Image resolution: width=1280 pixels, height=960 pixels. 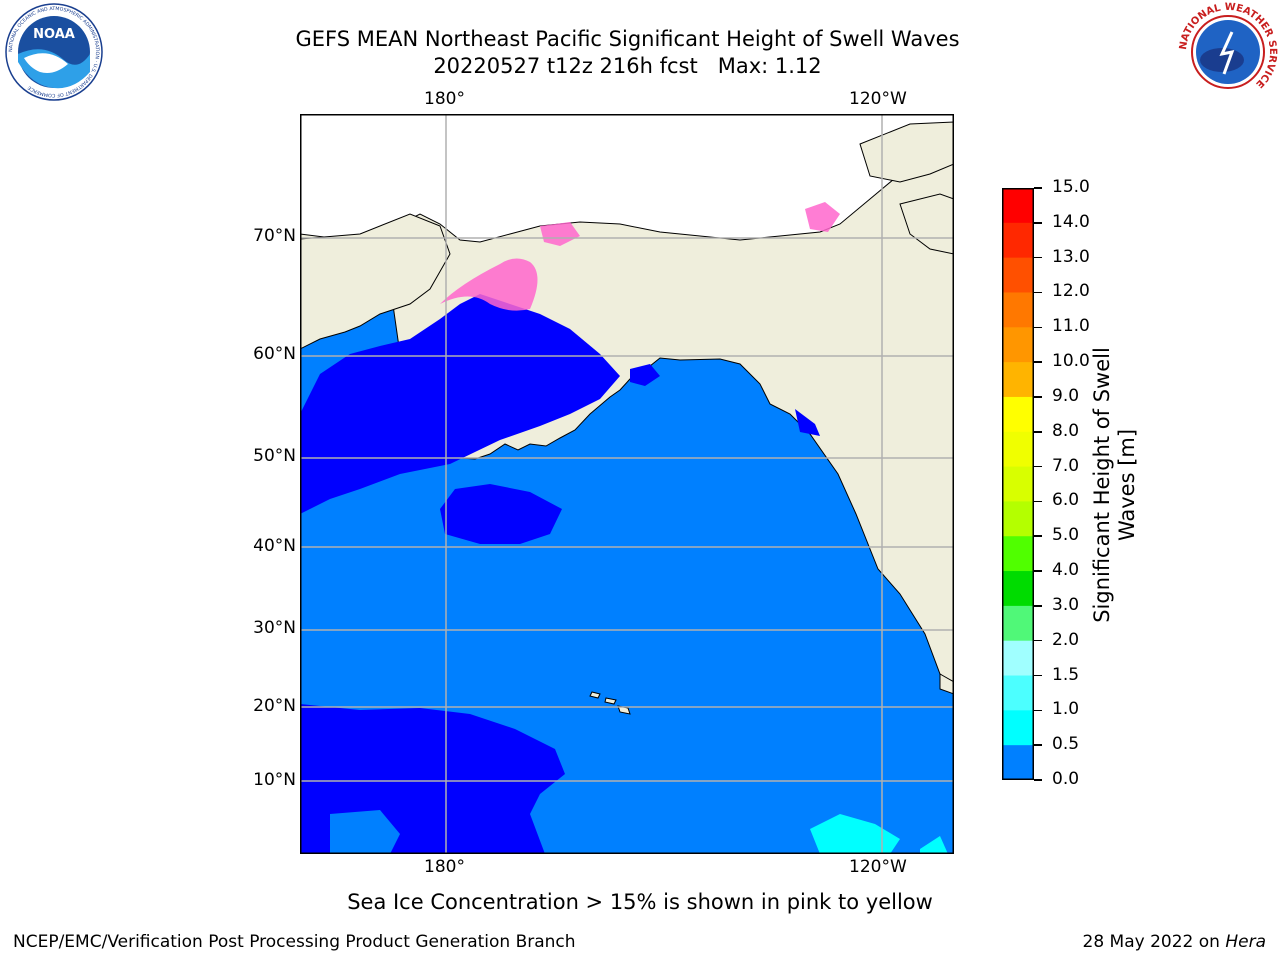 I want to click on footer-date-text: 28 May 2022 on, so click(x=1154, y=942).